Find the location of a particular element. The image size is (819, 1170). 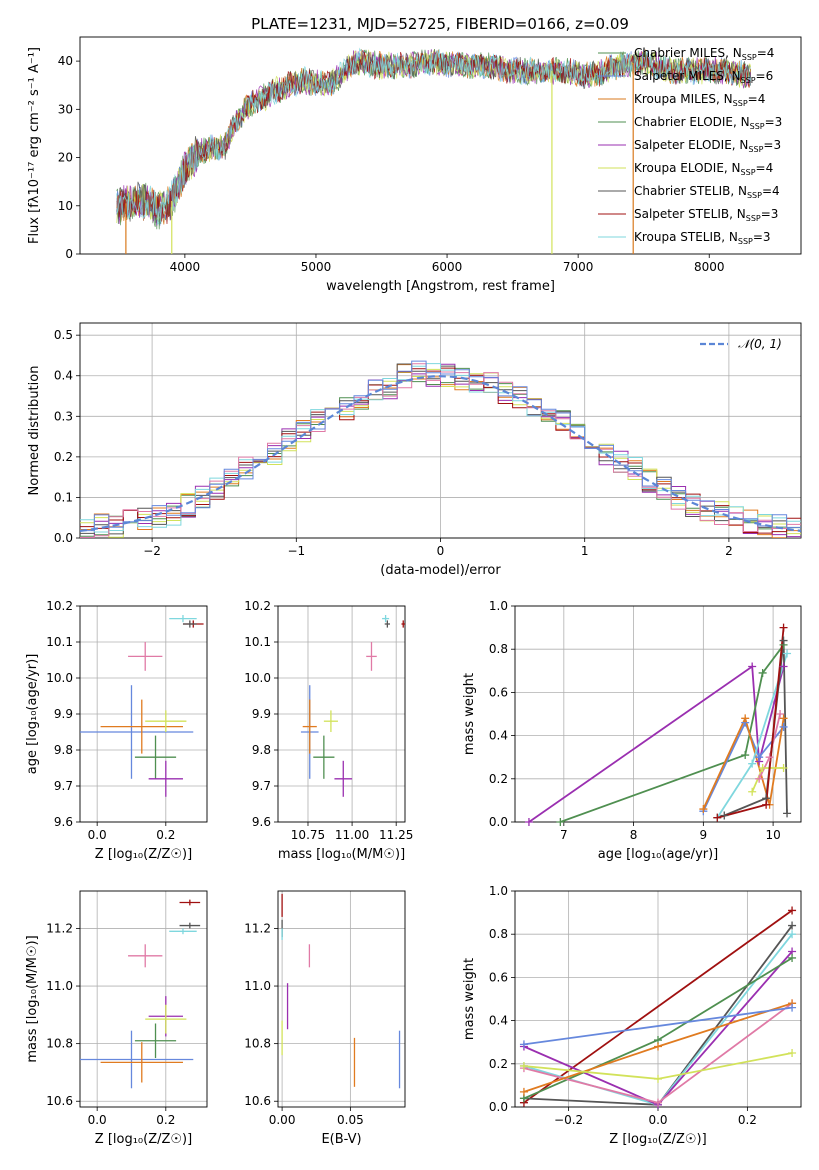

spectrum-series-line is located at coordinates (434, 136).